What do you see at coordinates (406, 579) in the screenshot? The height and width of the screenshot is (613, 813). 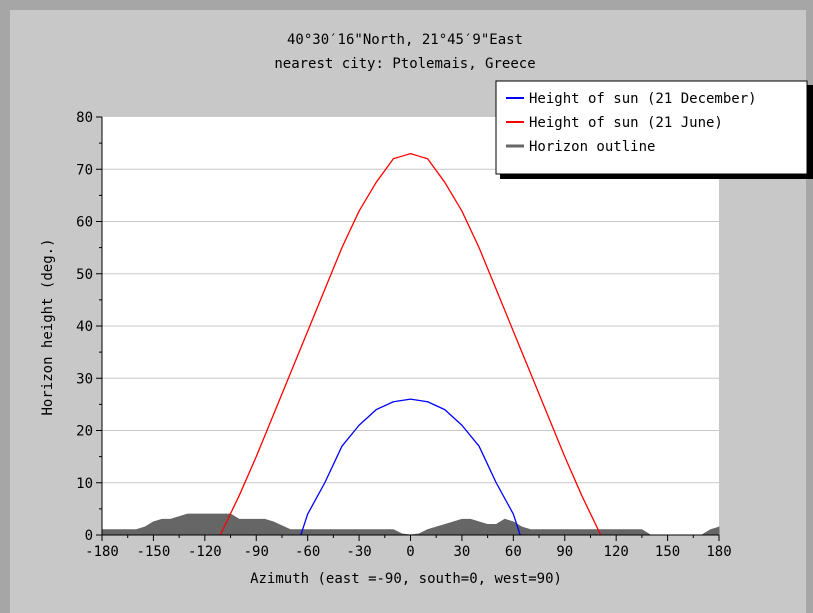 I see `x-axis-label: Azimuth (east =-90, south=0, west=90)` at bounding box center [406, 579].